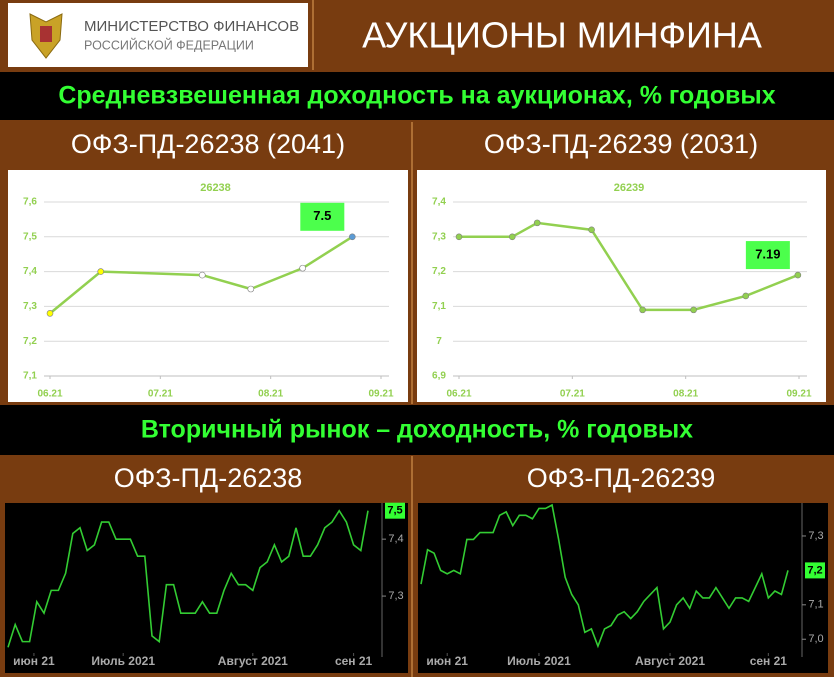  Describe the element at coordinates (46, 36) in the screenshot. I see `logo-emblem` at that location.